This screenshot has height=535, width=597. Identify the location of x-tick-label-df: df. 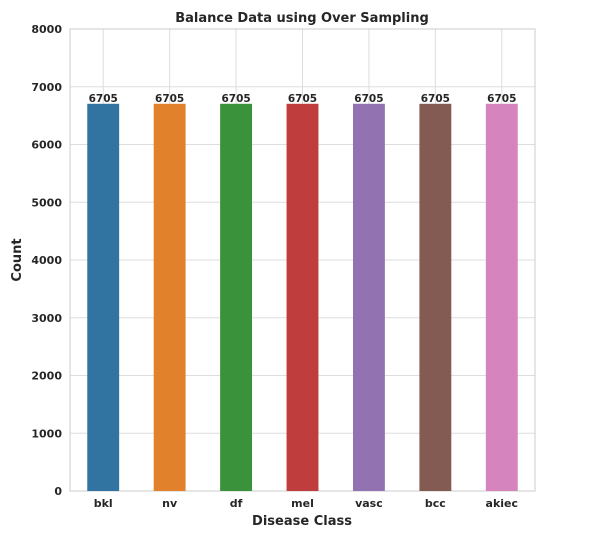
(236, 503).